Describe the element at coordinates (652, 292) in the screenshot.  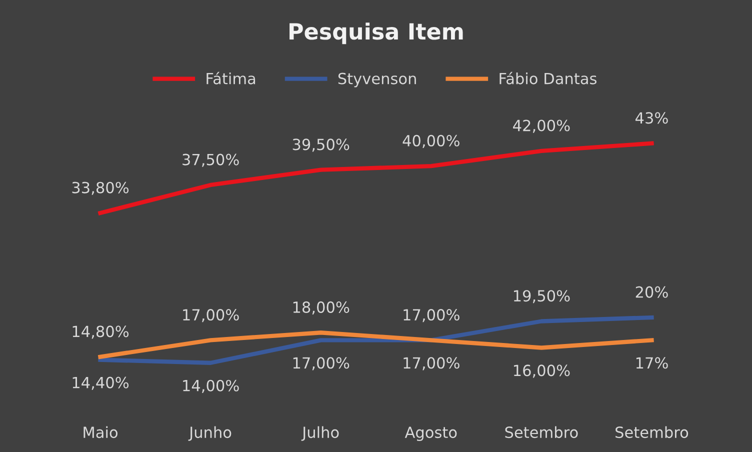
I see `data-label: 20%` at that location.